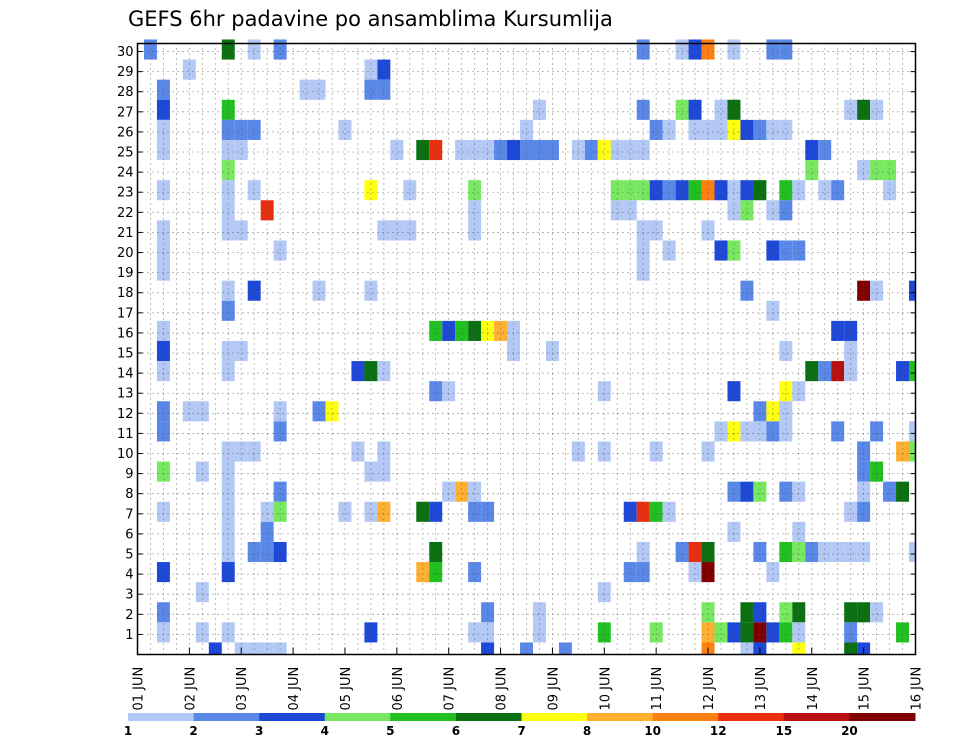 The width and height of the screenshot is (960, 742). What do you see at coordinates (193, 731) in the screenshot?
I see `colorbar-label: 2` at bounding box center [193, 731].